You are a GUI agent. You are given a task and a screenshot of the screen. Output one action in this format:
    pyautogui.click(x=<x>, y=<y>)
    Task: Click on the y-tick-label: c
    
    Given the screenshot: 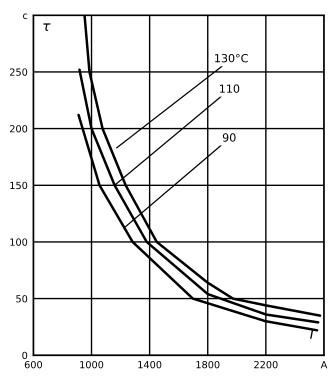 What is the action you would take?
    pyautogui.click(x=25, y=17)
    